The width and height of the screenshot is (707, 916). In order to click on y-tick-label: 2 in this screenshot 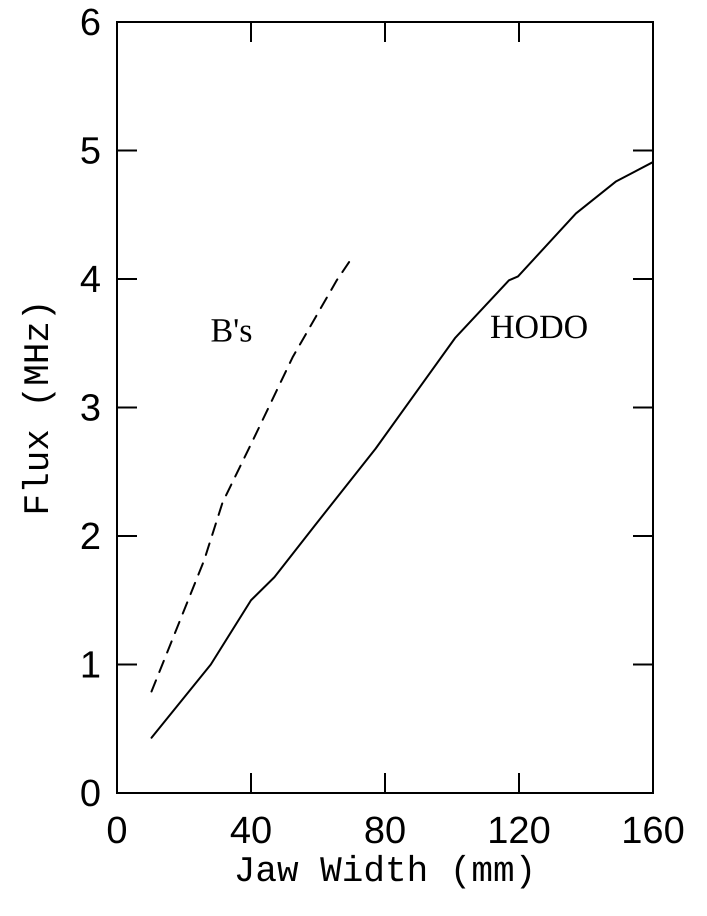, I will do `click(90, 537)`.